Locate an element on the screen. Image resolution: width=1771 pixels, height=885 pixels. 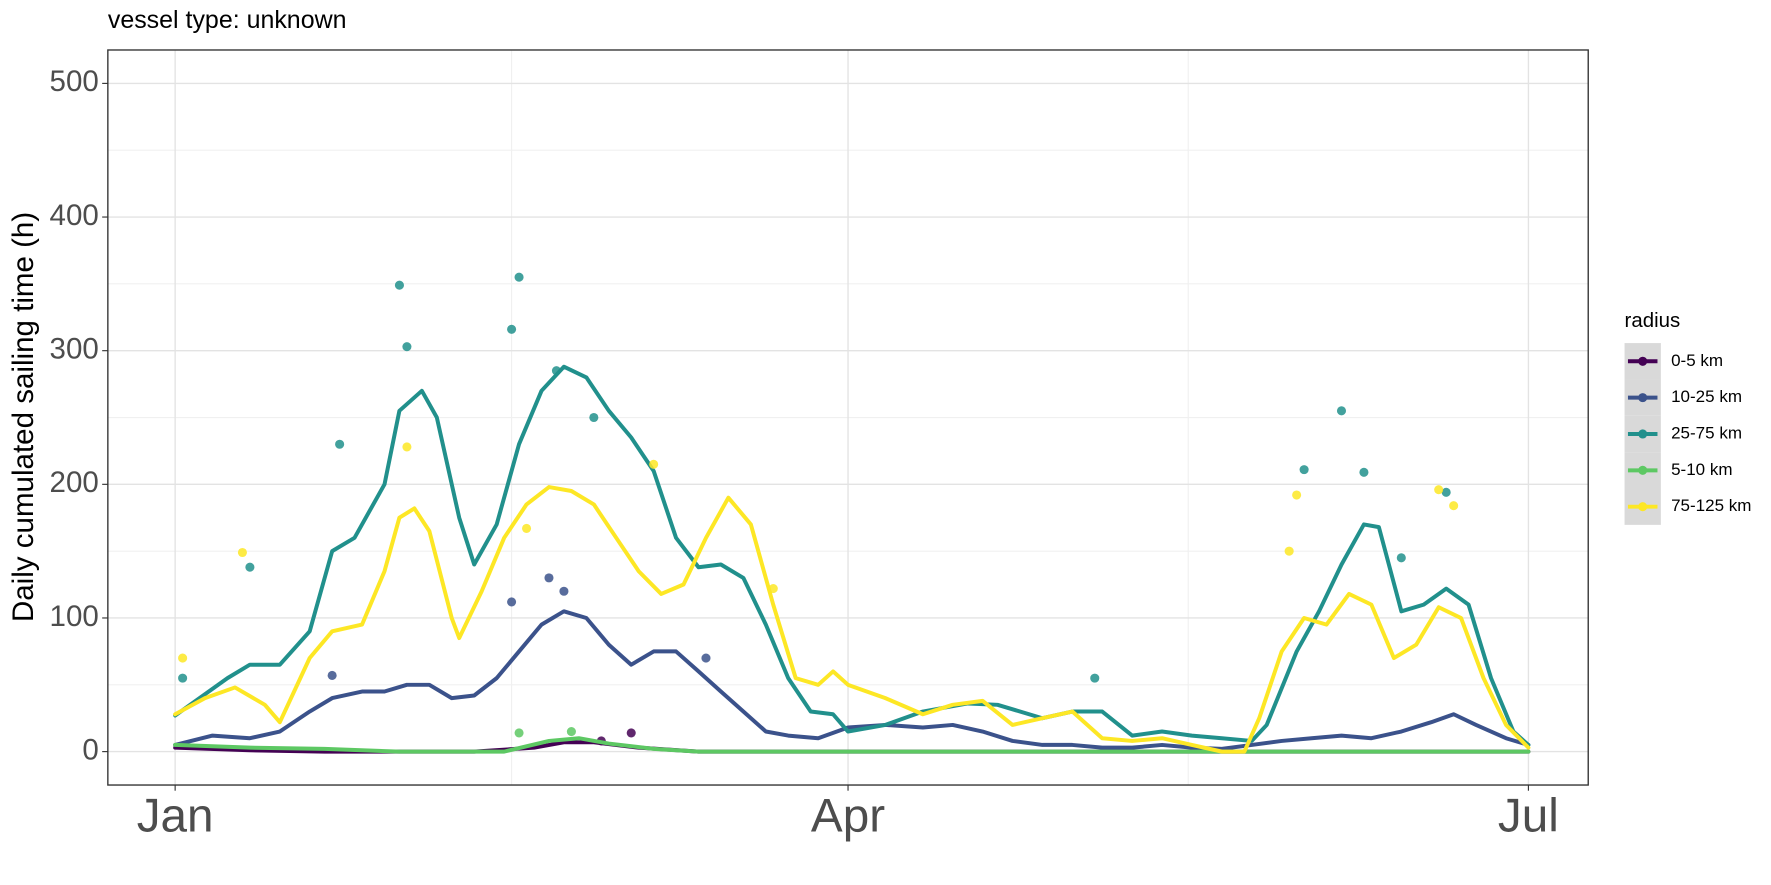
y-axis-title: Daily cumulated sailing time (h) is located at coordinates (23, 417).